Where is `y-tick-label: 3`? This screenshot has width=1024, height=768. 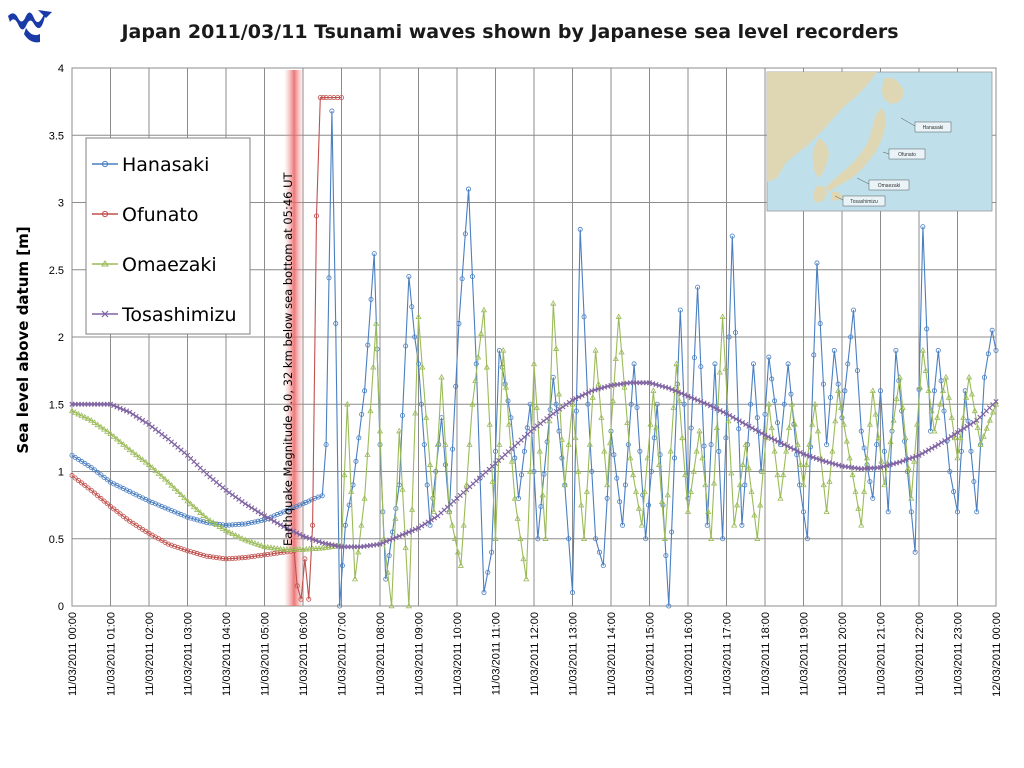 y-tick-label: 3 is located at coordinates (61, 204).